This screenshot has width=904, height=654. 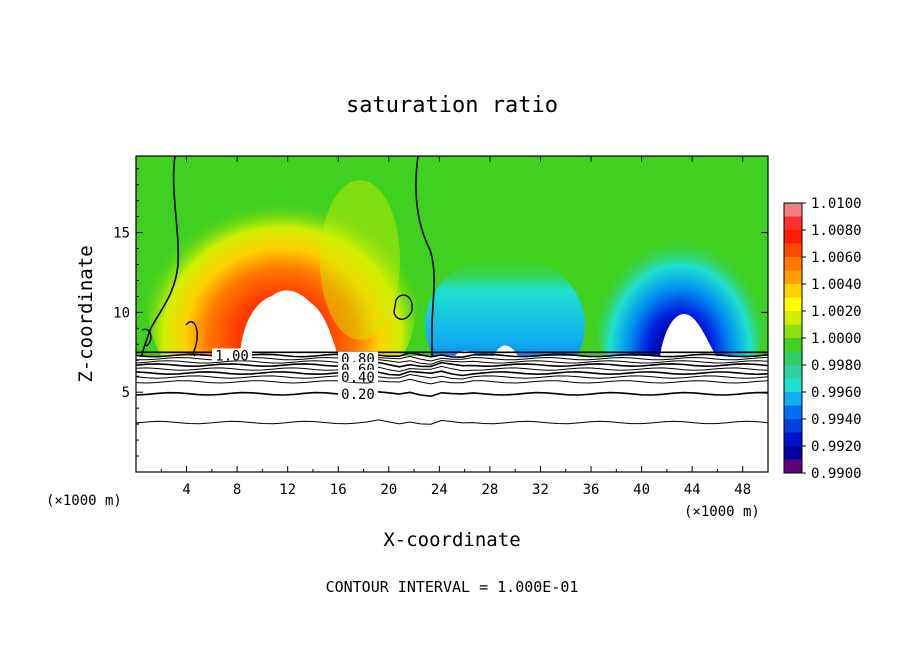 I want to click on colorbar-label: 1.0080, so click(x=836, y=231).